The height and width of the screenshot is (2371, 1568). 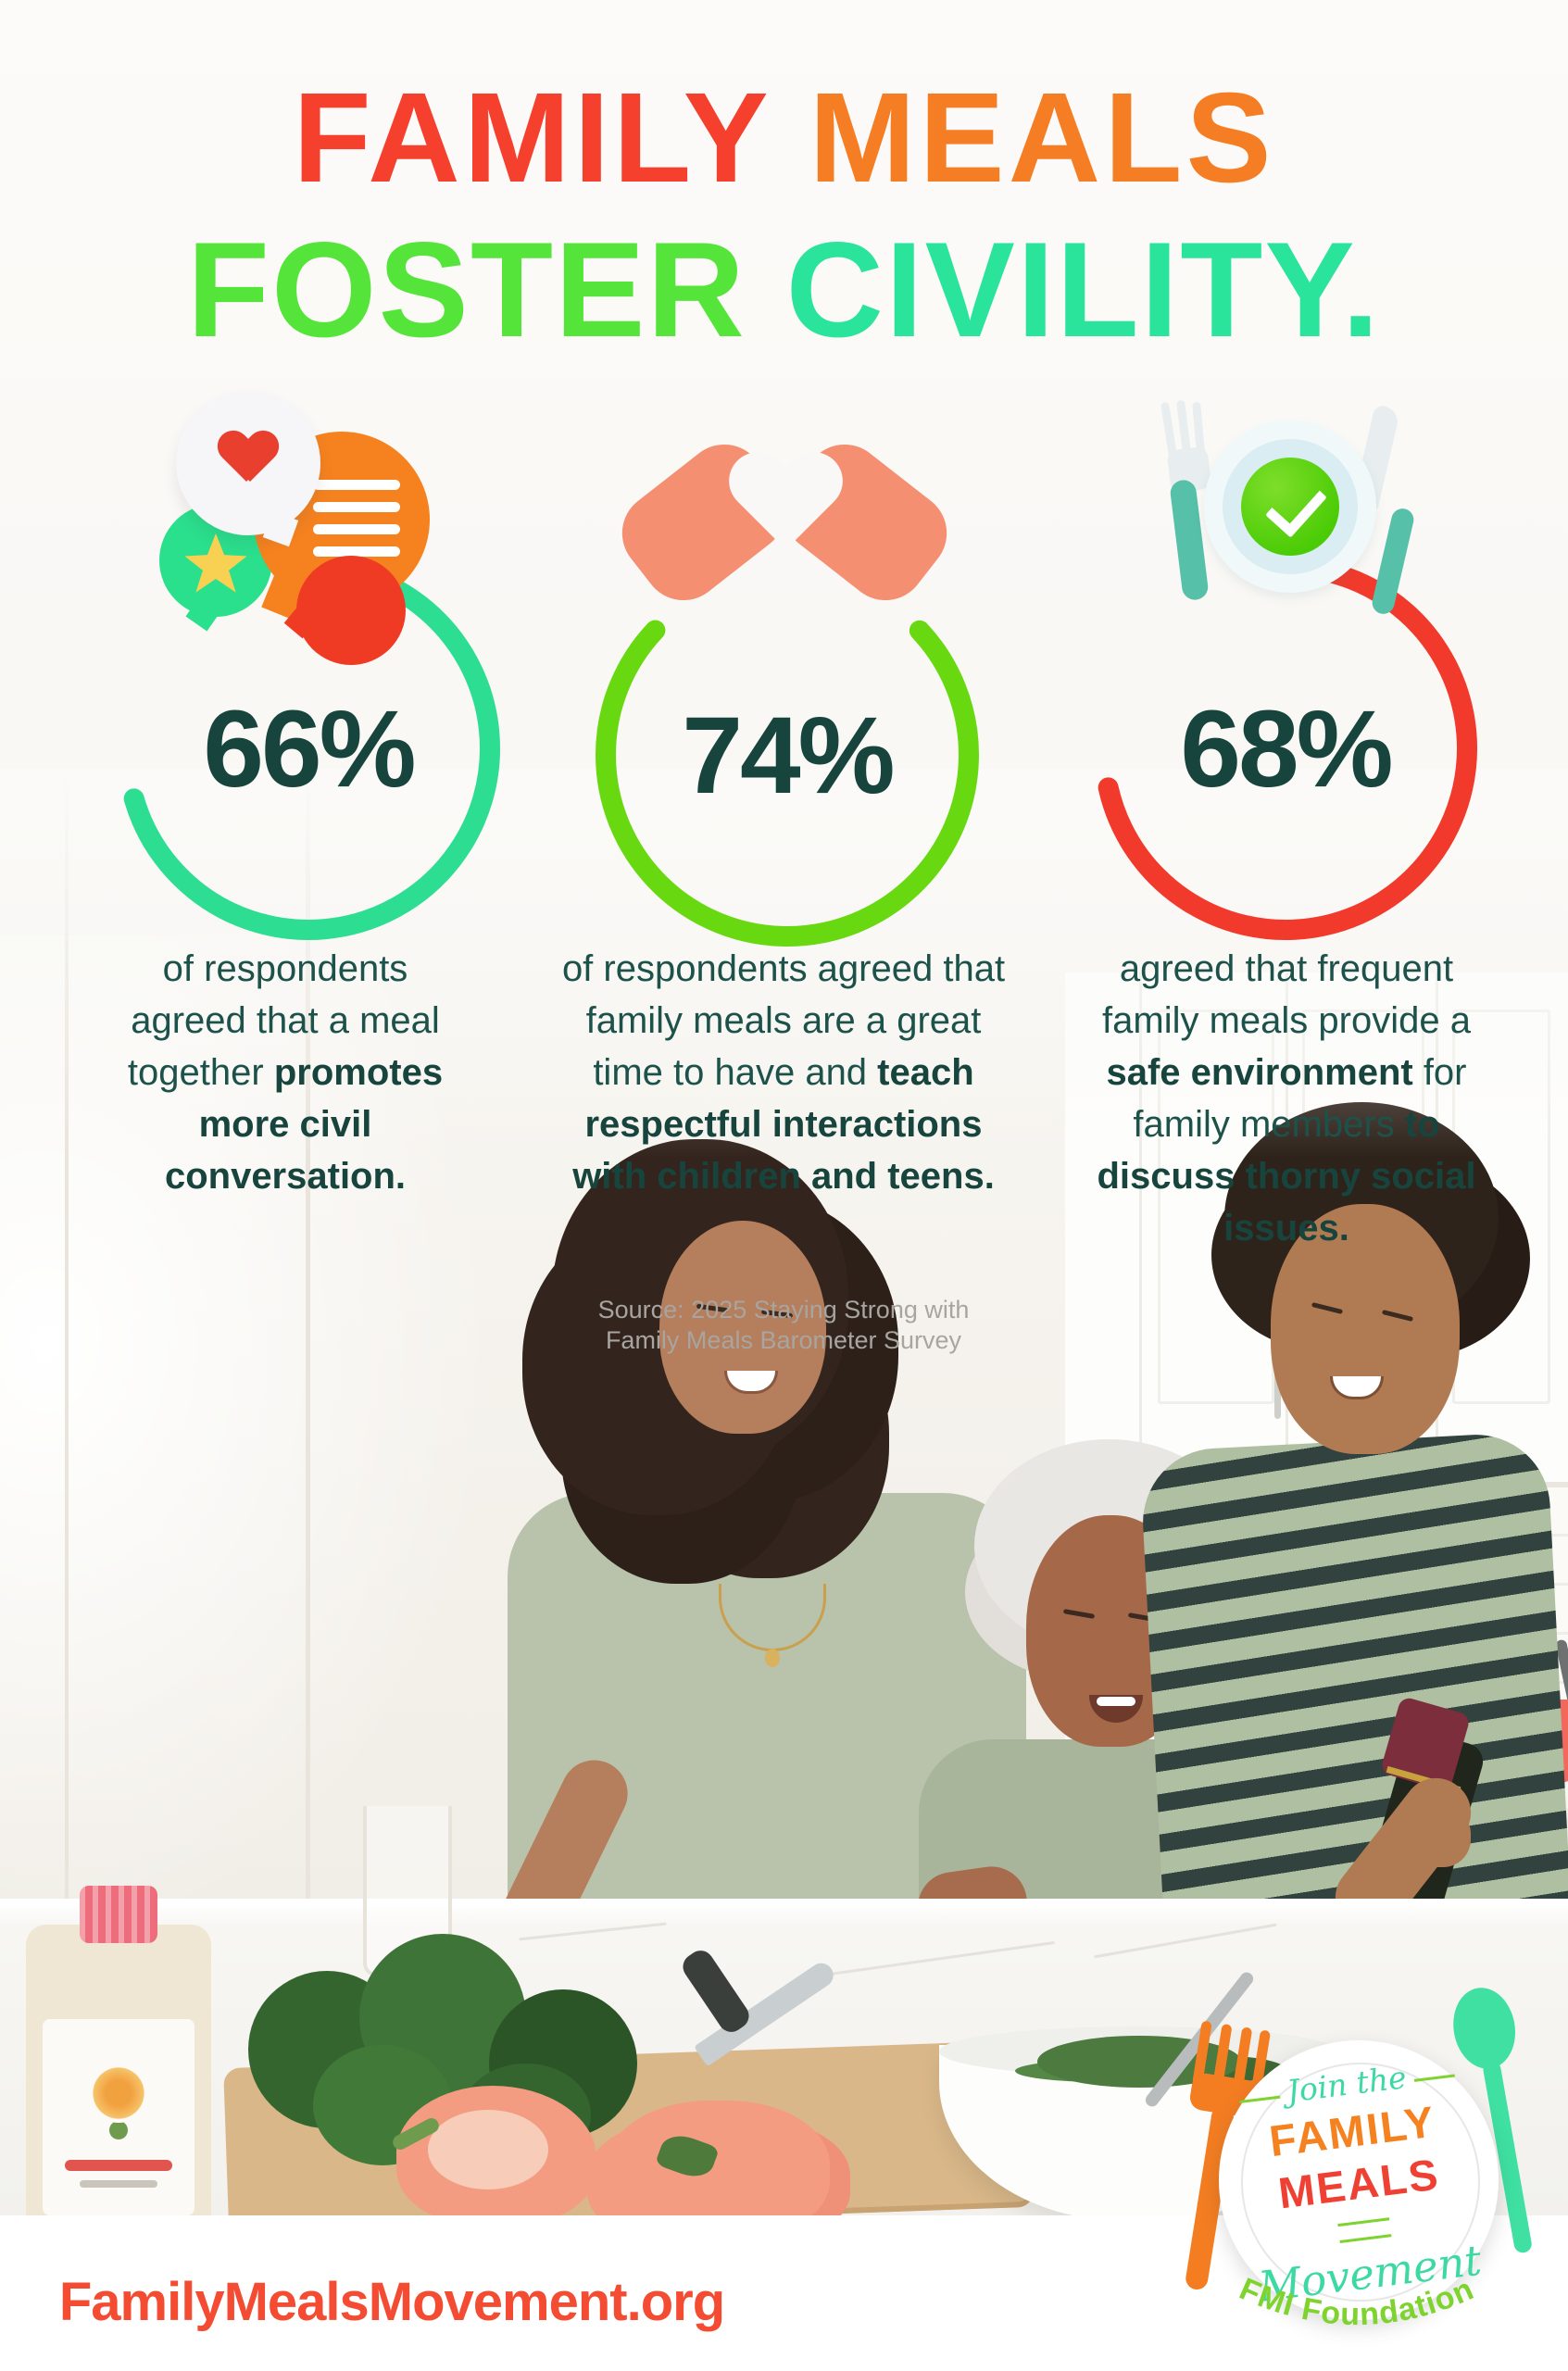 What do you see at coordinates (448, 2049) in the screenshot?
I see `kale-greens` at bounding box center [448, 2049].